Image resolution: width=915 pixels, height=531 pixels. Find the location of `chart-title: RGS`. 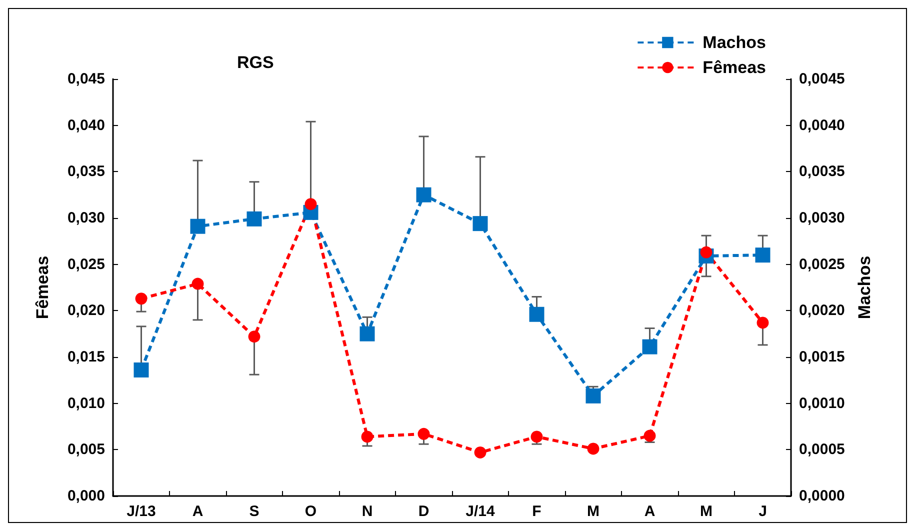

chart-title: RGS is located at coordinates (255, 62).